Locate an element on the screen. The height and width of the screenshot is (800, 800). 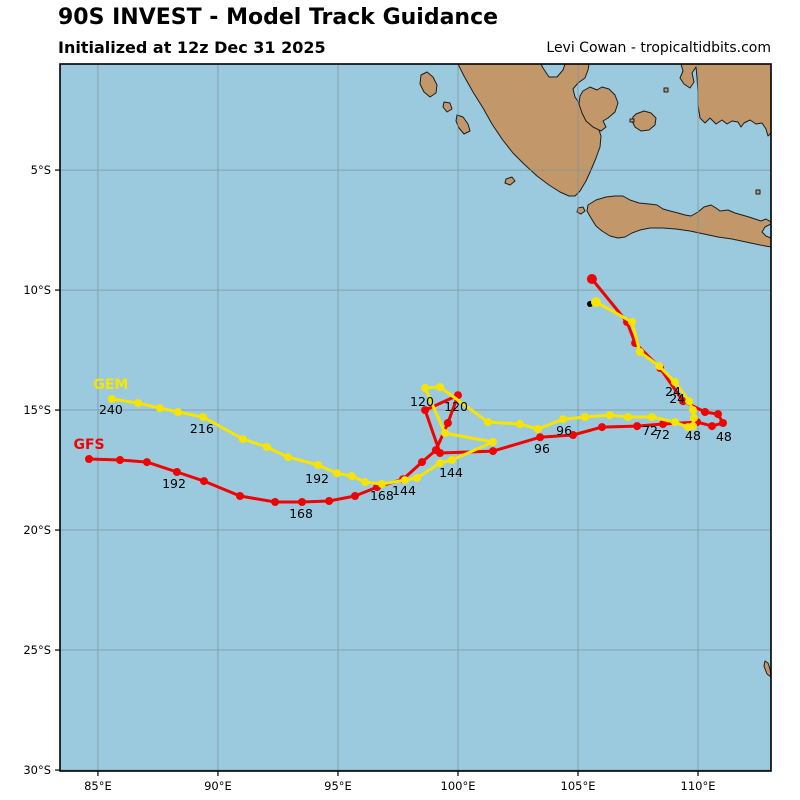
page-title: 90S INVEST - Model Track Guidance is located at coordinates (278, 17).